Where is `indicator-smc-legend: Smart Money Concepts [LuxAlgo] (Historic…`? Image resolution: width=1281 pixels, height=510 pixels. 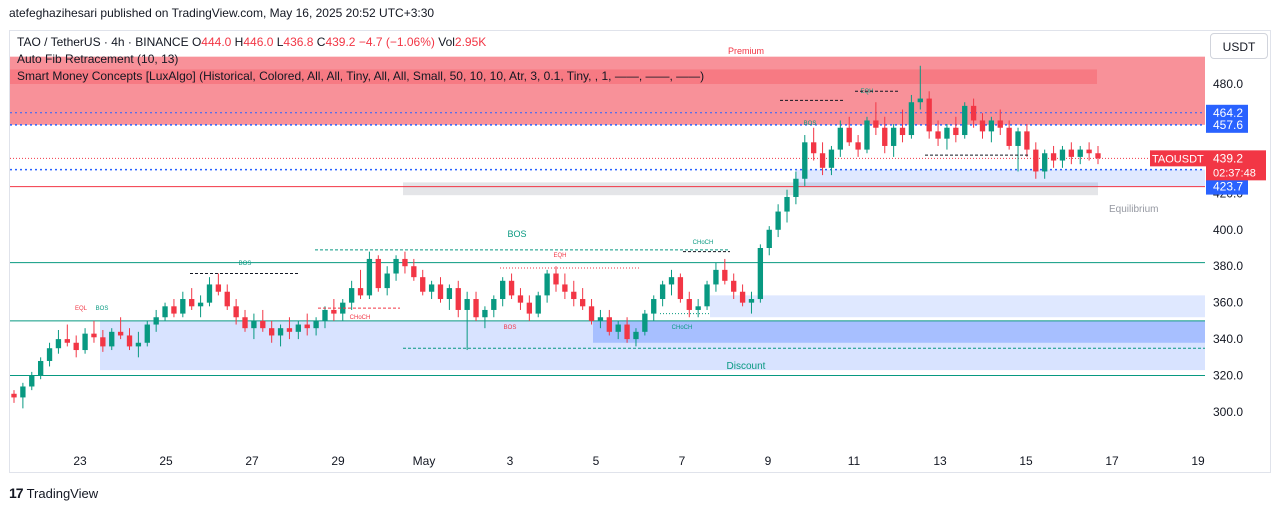
indicator-smc-legend: Smart Money Concepts [LuxAlgo] (Historic… is located at coordinates (361, 76).